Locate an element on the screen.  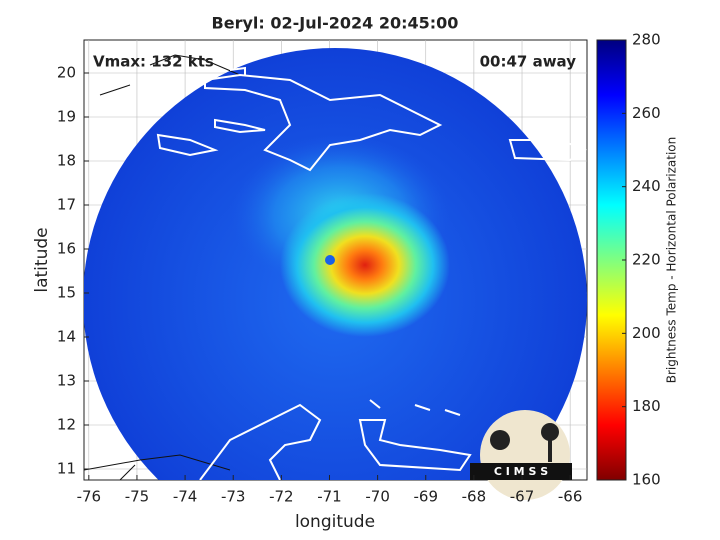
colorbar-tick-label: 220 is located at coordinates (646, 260).